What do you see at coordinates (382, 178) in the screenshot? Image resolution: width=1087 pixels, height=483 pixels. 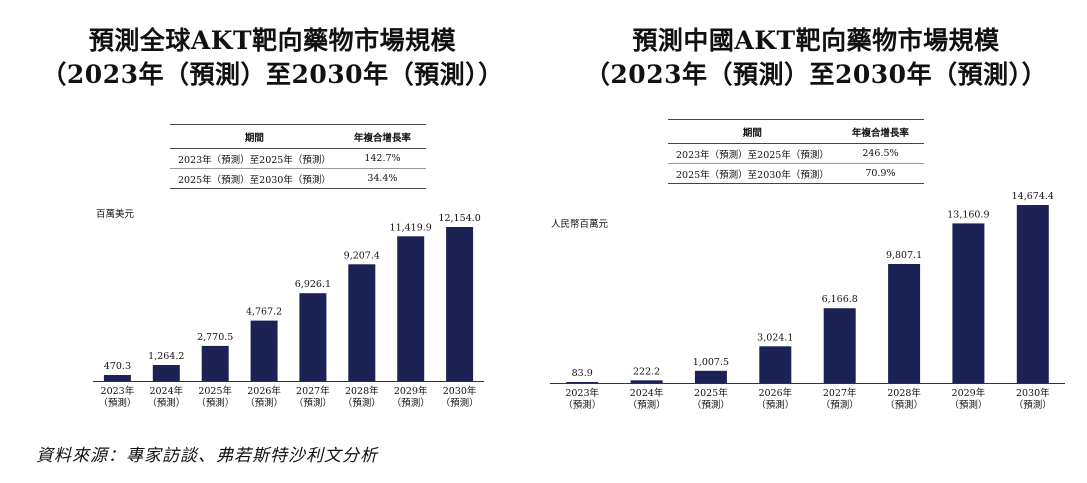 I see `cagr-rate: 34.4%` at bounding box center [382, 178].